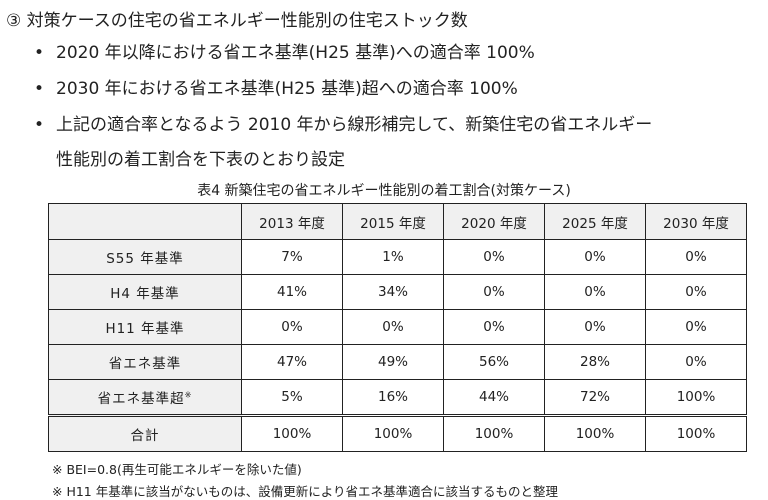 The image size is (768, 500). Describe the element at coordinates (145, 436) in the screenshot. I see `row-label: 合計` at that location.